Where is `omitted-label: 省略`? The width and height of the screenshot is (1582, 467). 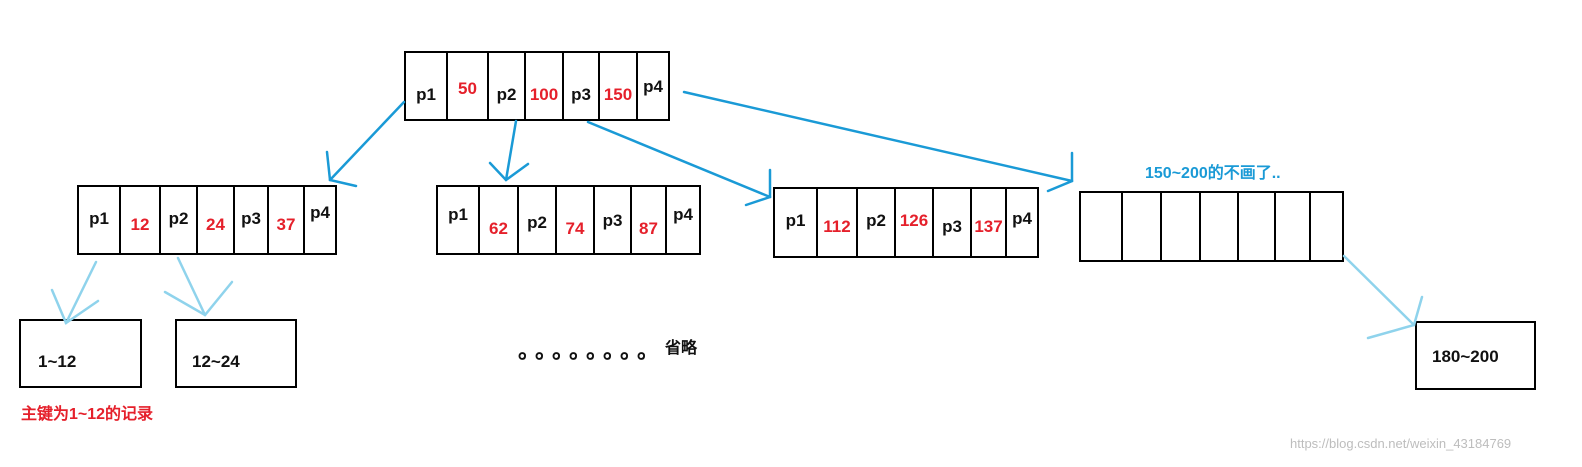
omitted-label: 省略 is located at coordinates (681, 347).